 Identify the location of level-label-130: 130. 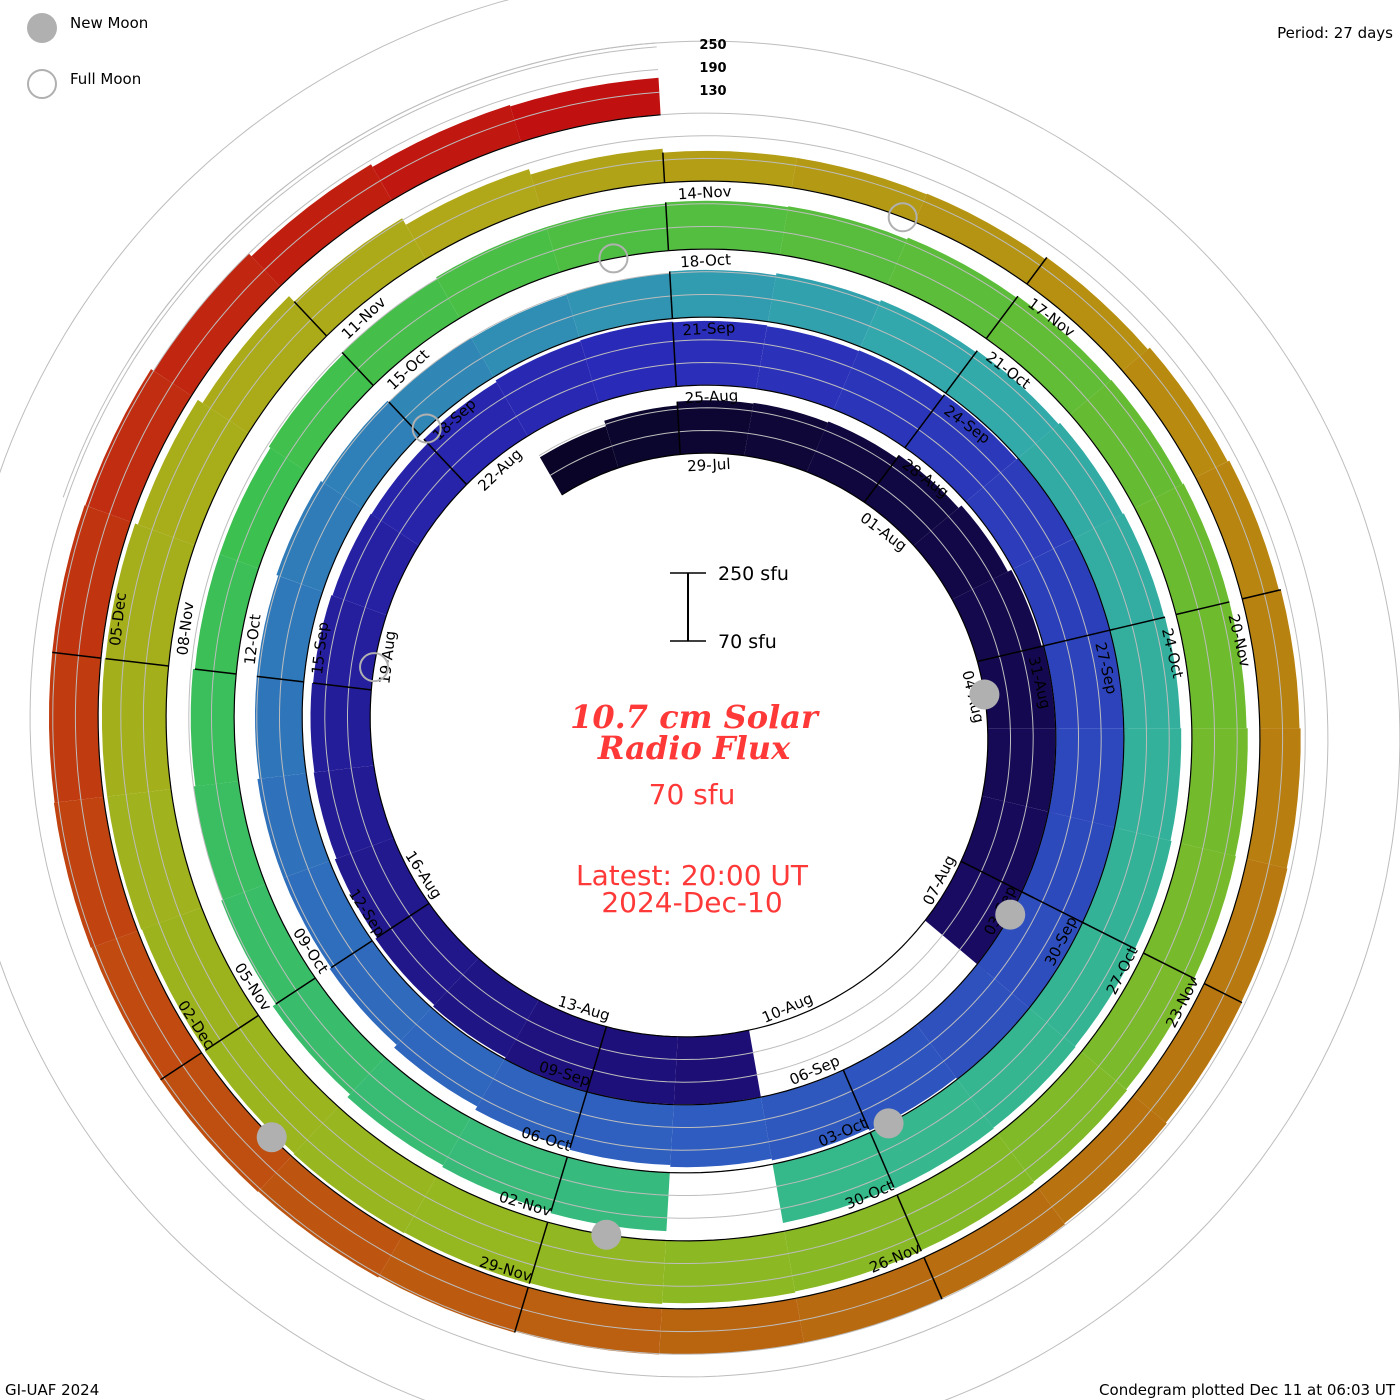
(712, 91).